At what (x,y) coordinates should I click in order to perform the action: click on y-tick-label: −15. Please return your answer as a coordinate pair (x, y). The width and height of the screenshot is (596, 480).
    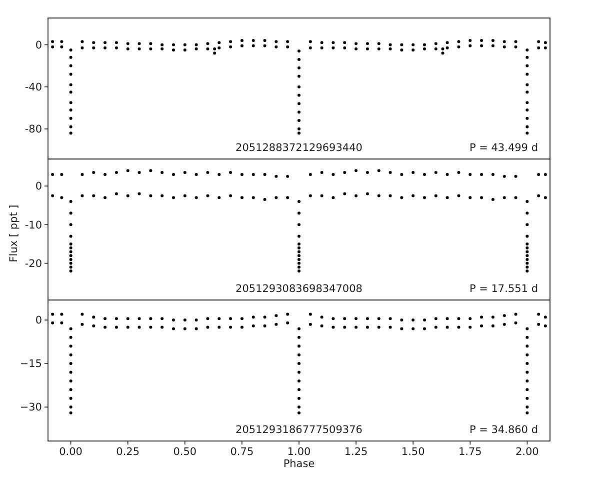
    Looking at the image, I should click on (31, 364).